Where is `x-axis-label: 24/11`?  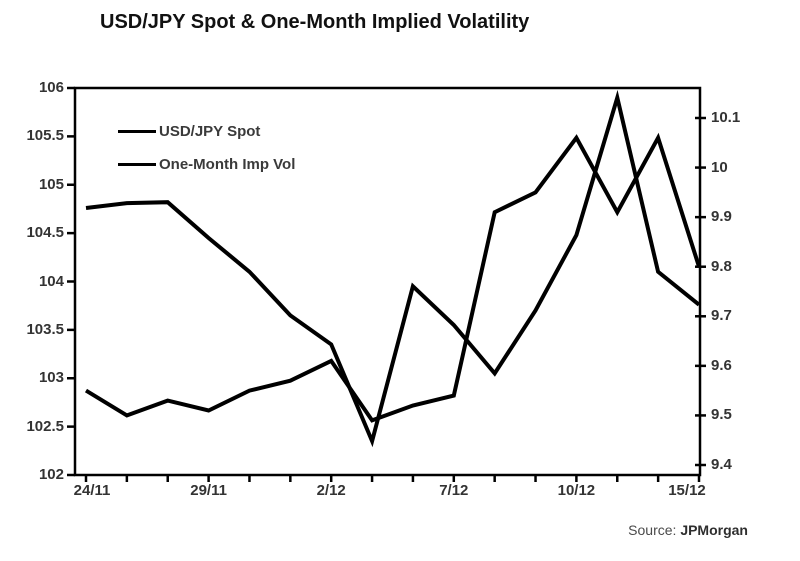
x-axis-label: 24/11 is located at coordinates (92, 490).